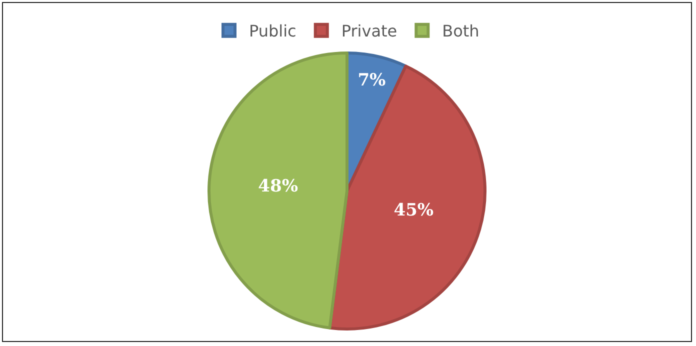 The height and width of the screenshot is (346, 696). I want to click on data-label: 7%, so click(372, 80).